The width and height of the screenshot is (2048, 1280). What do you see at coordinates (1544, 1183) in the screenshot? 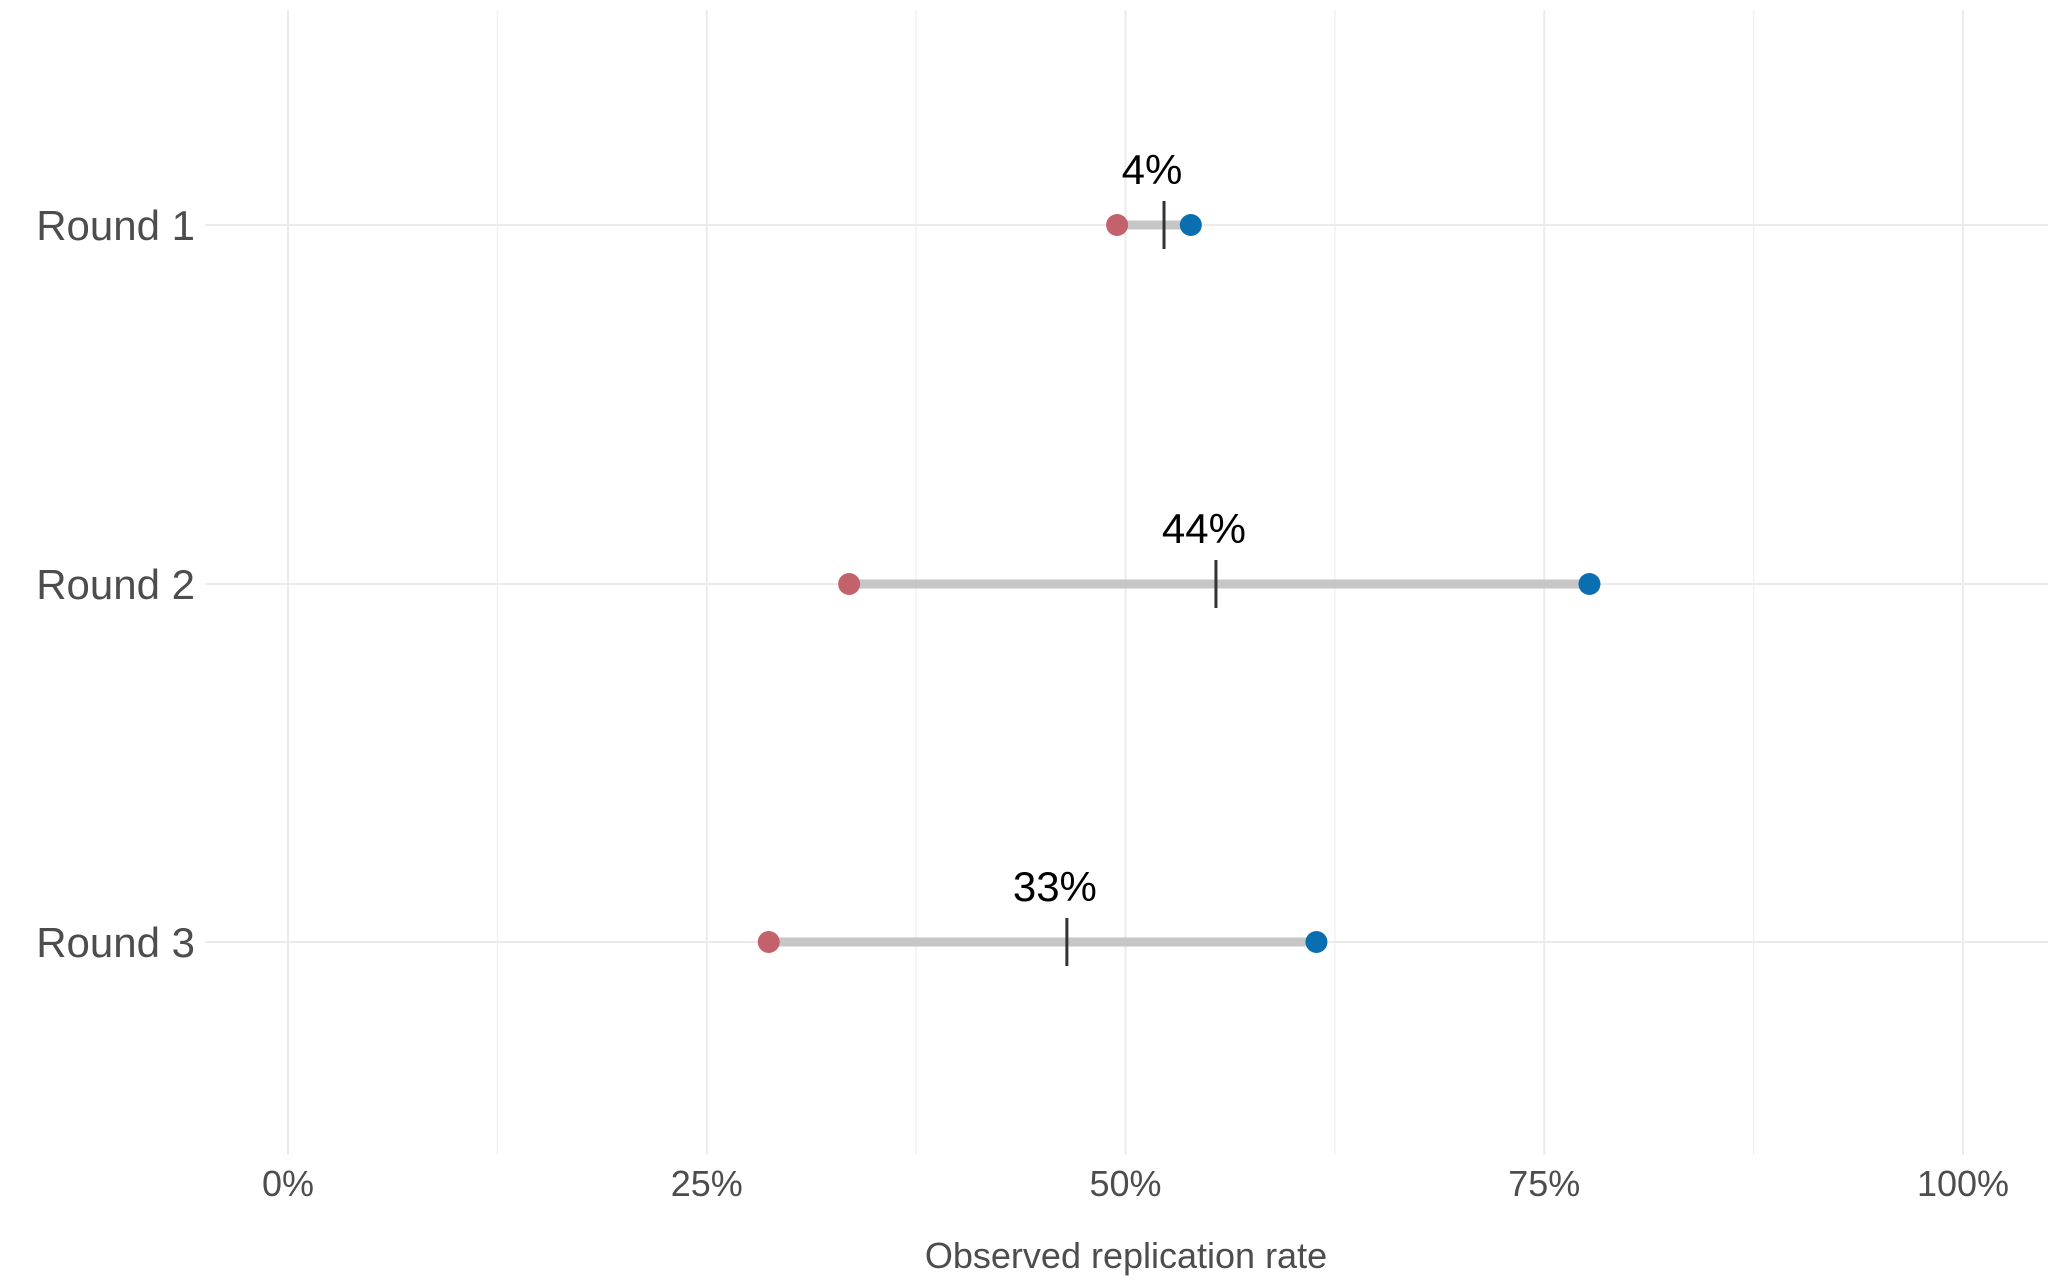
I see `x-tick-label: 75%` at bounding box center [1544, 1183].